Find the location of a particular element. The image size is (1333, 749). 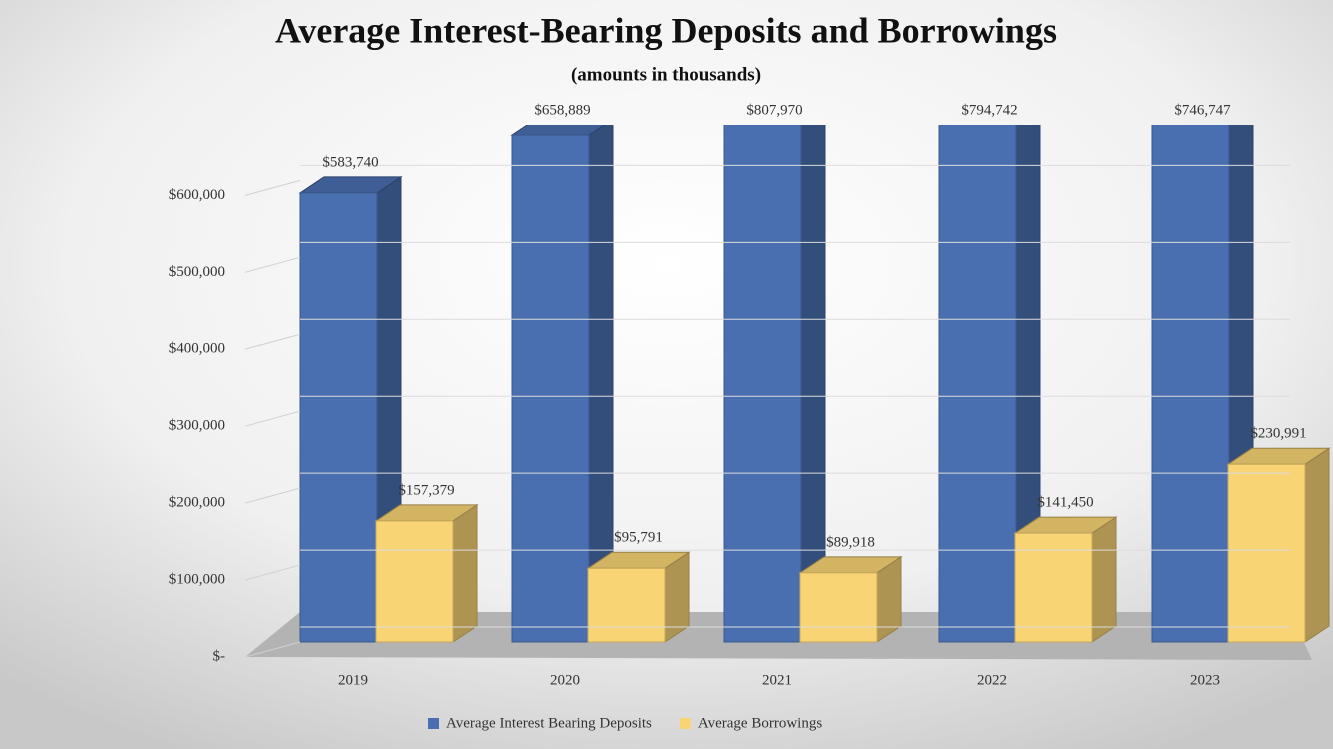

legend-label: Average Interest Bearing Deposits is located at coordinates (549, 723).